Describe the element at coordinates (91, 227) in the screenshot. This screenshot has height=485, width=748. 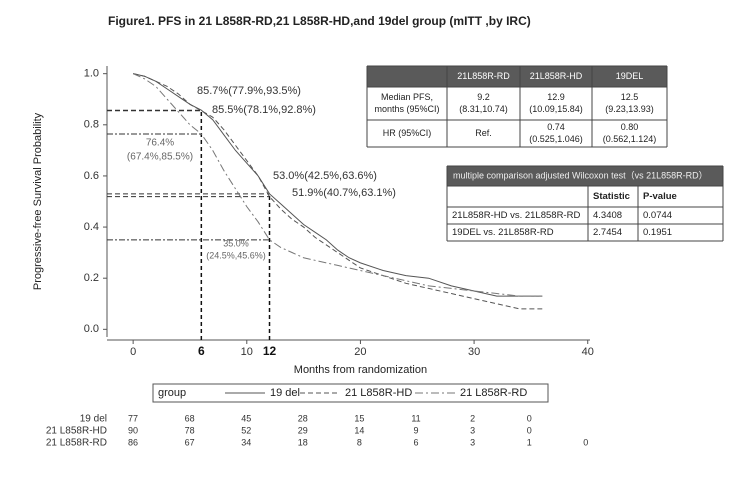
I see `y-tick-label: 0.4` at that location.